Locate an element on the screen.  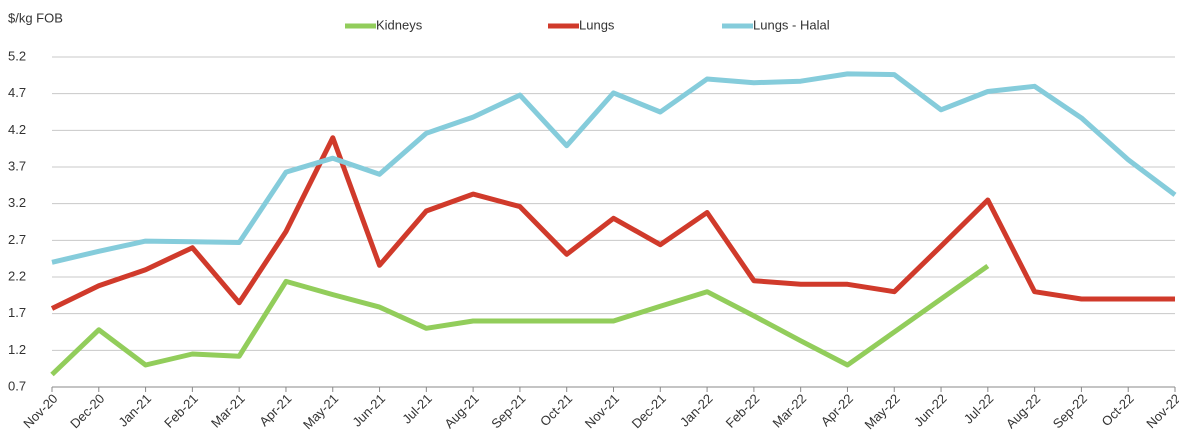
x-tick-label: Apr-21 is located at coordinates (275, 410).